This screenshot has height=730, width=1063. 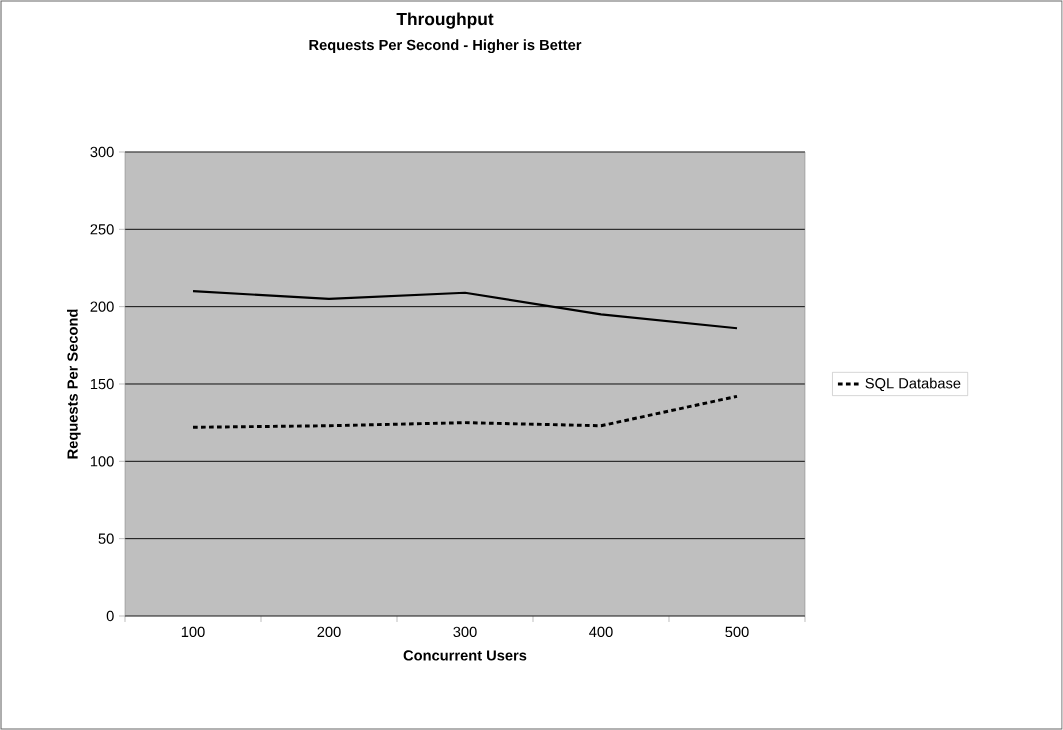 I want to click on chart-title: Throughput, so click(x=445, y=20).